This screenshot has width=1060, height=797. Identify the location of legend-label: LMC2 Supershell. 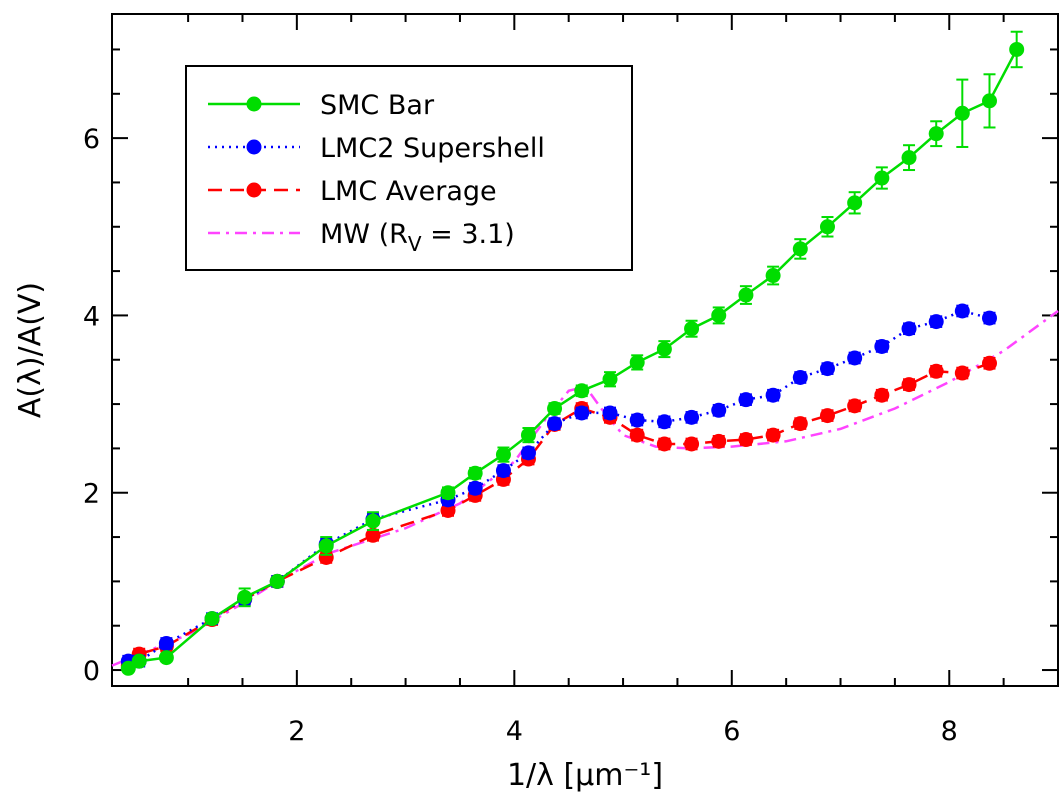
(432, 148).